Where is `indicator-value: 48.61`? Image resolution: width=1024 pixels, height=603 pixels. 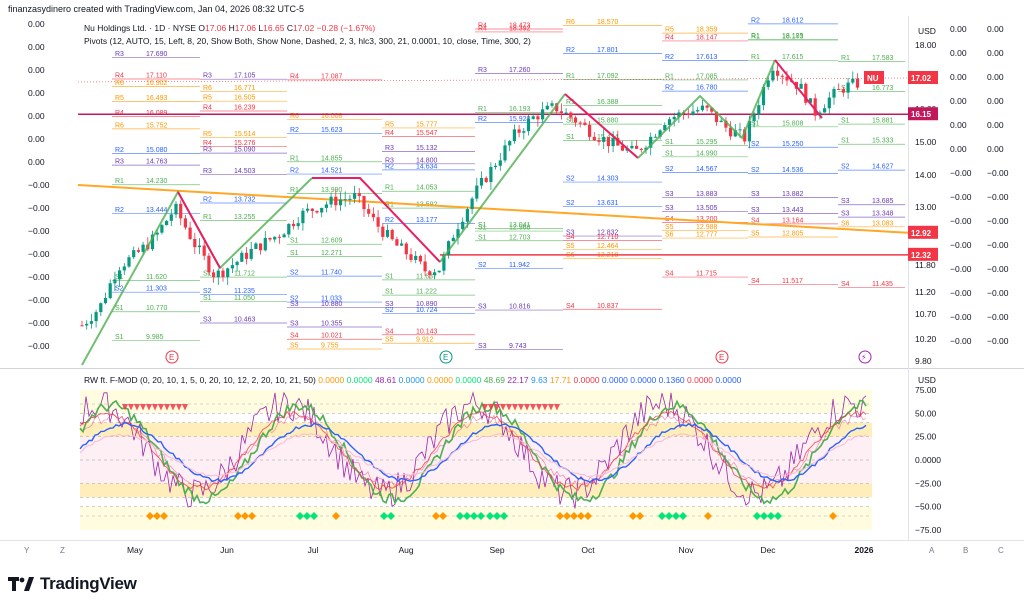
indicator-value: 48.61 is located at coordinates (384, 380).